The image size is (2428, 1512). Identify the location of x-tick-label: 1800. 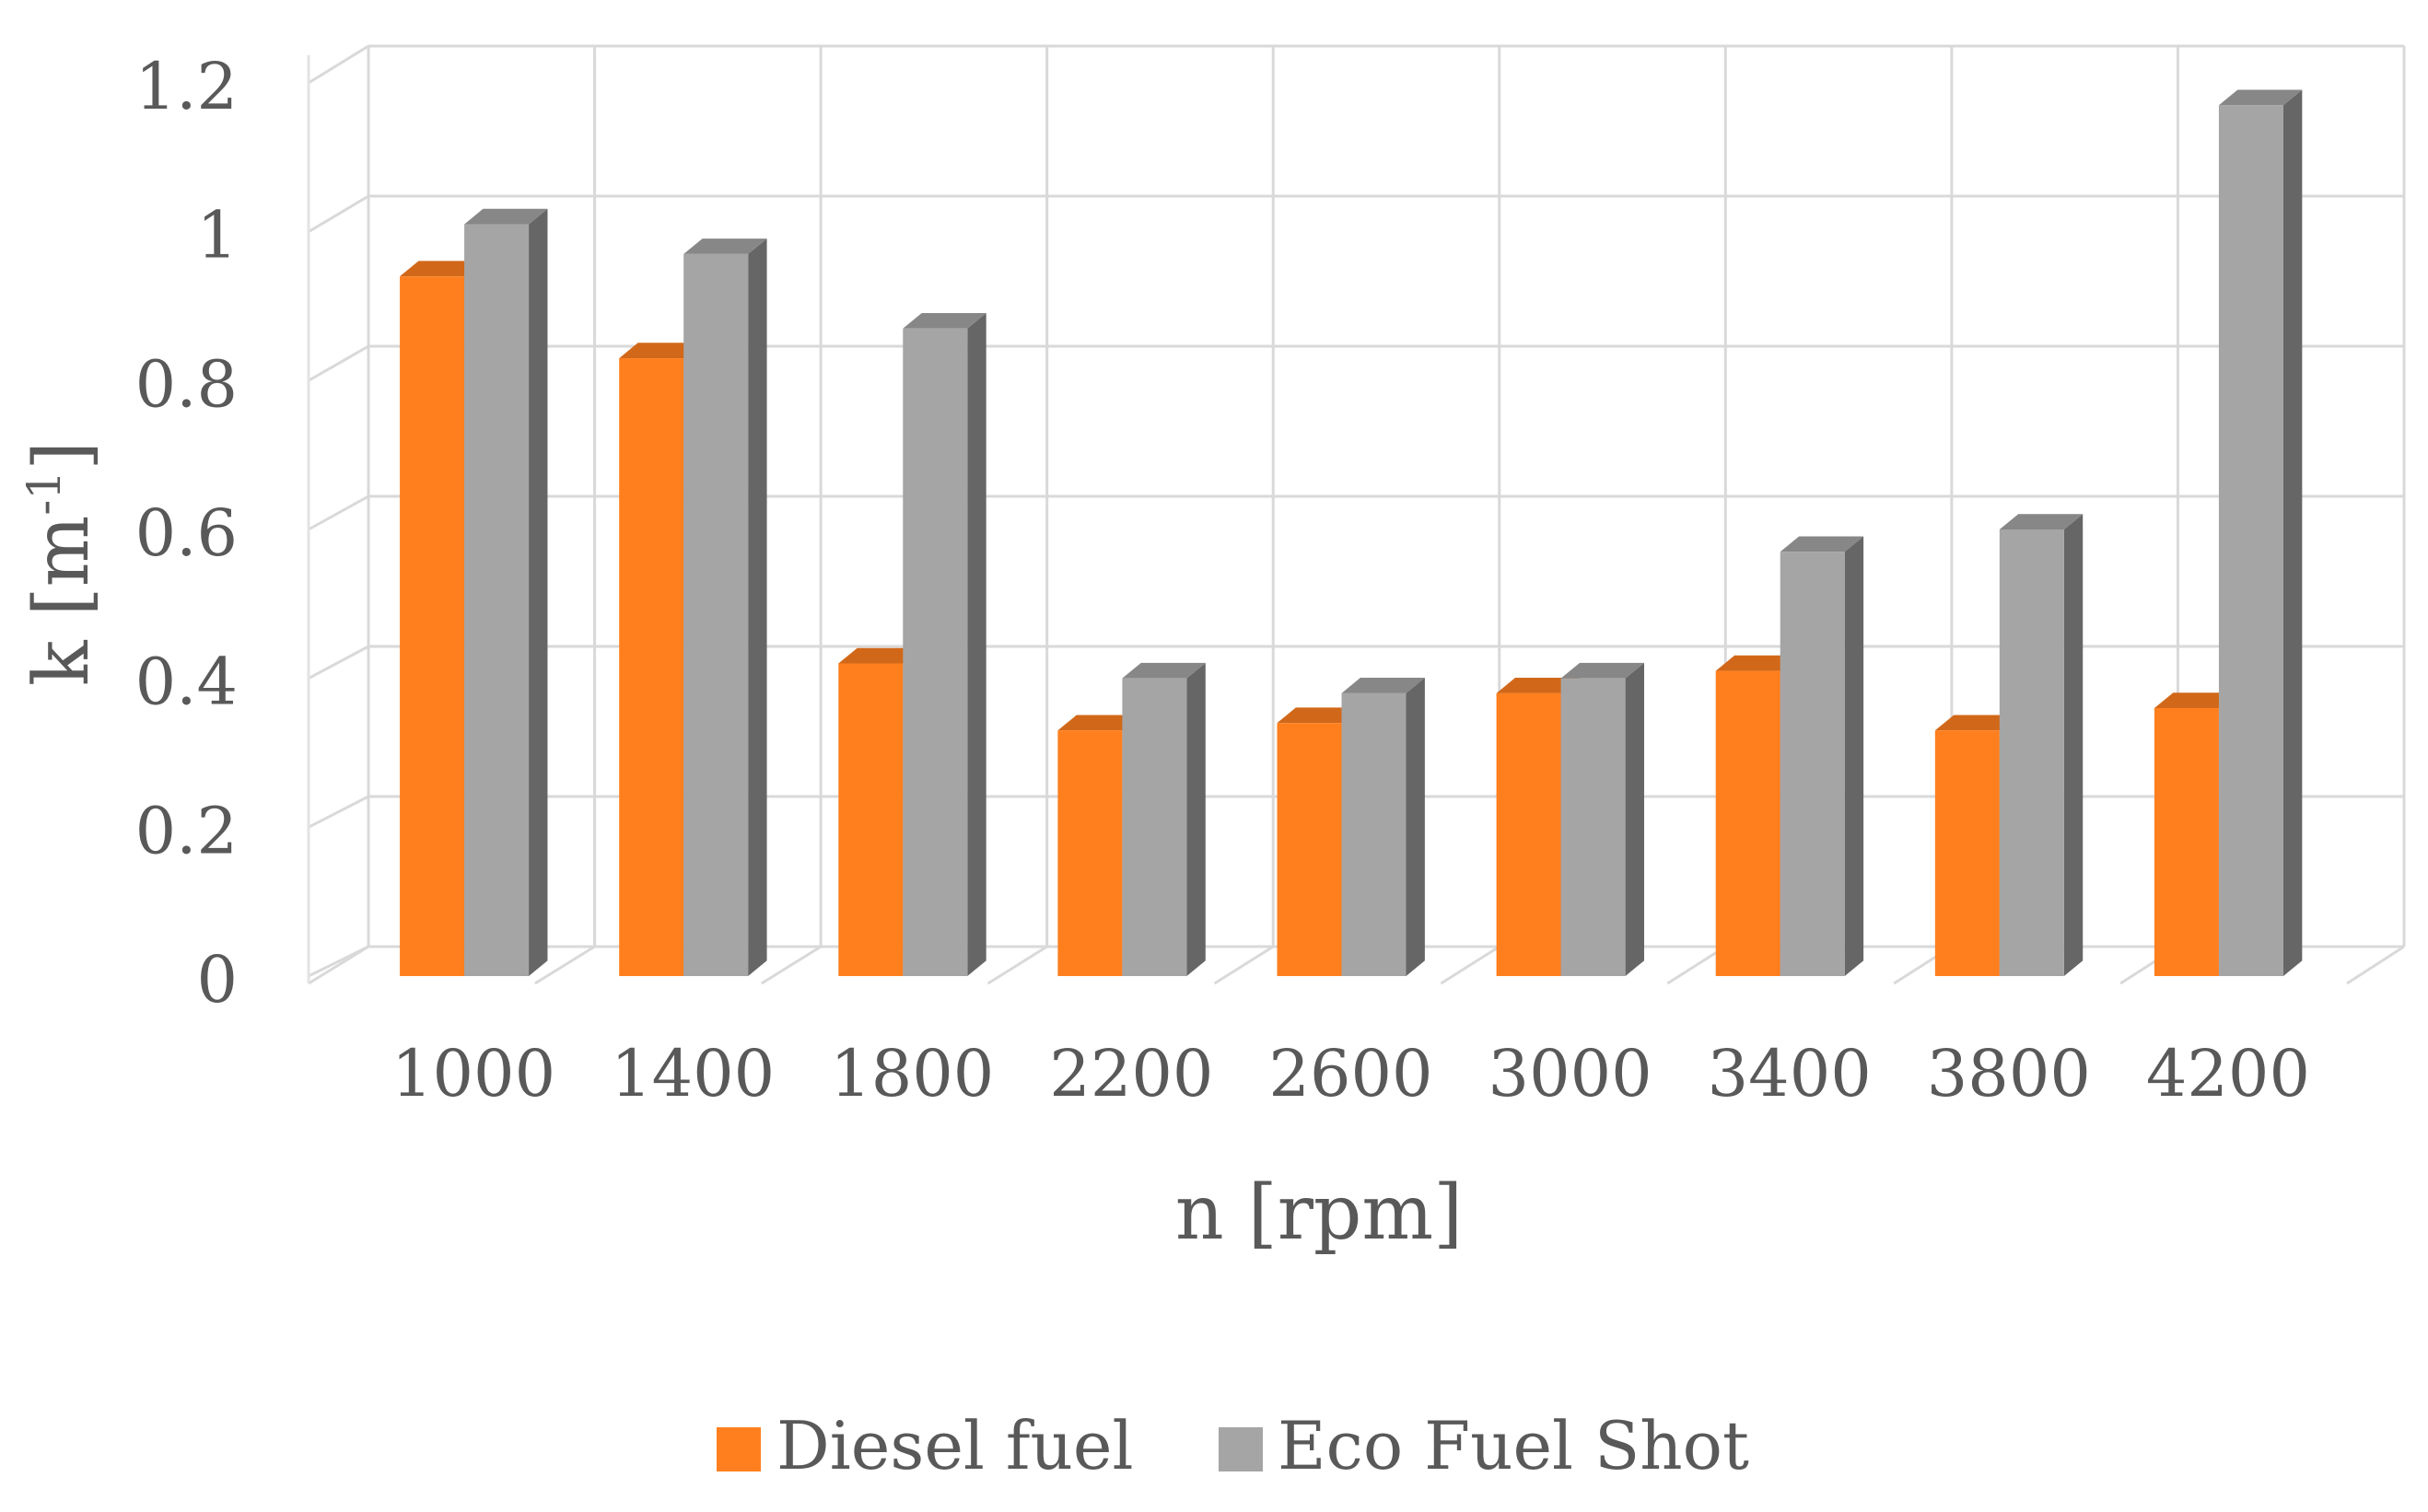
(912, 1073).